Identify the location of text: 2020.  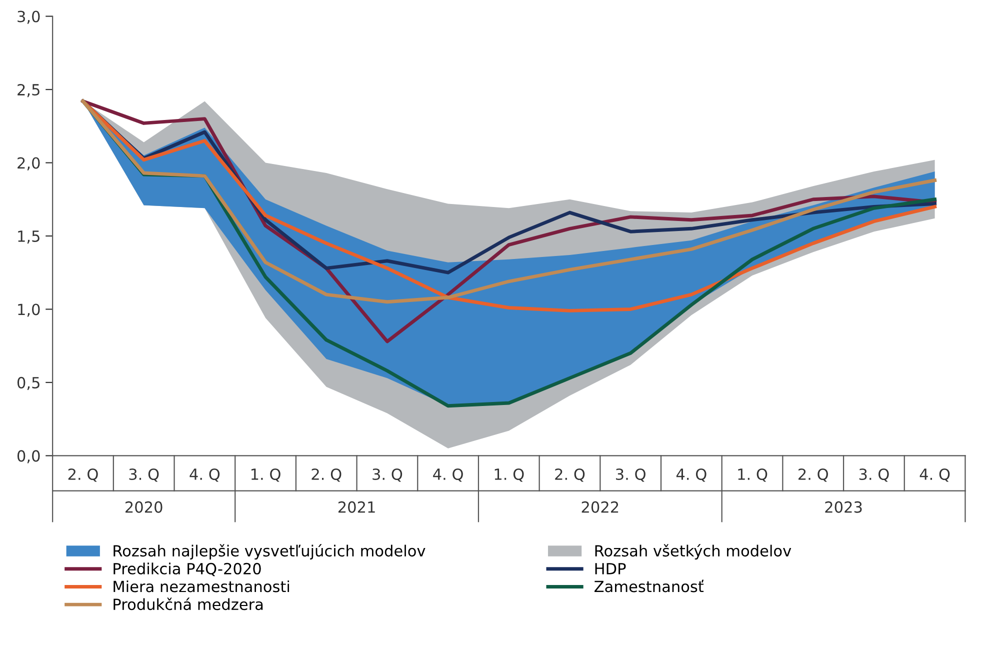
(144, 507).